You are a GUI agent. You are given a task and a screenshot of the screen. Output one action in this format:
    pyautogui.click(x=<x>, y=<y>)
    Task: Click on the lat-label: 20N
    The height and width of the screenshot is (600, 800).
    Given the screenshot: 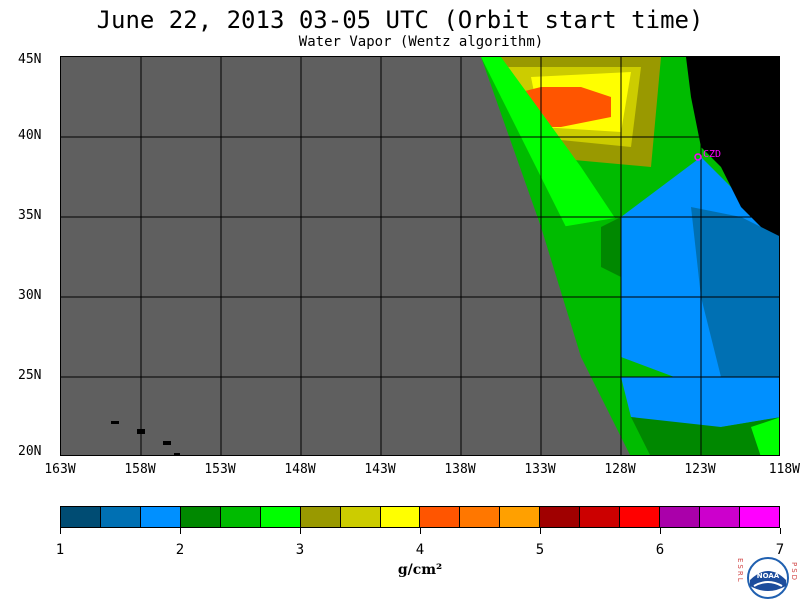 What is the action you would take?
    pyautogui.click(x=30, y=451)
    